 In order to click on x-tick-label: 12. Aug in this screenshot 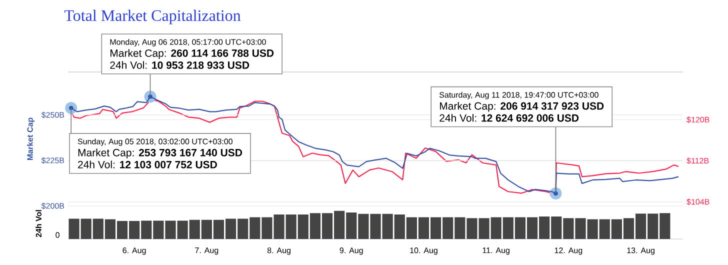, I will do `click(568, 251)`.